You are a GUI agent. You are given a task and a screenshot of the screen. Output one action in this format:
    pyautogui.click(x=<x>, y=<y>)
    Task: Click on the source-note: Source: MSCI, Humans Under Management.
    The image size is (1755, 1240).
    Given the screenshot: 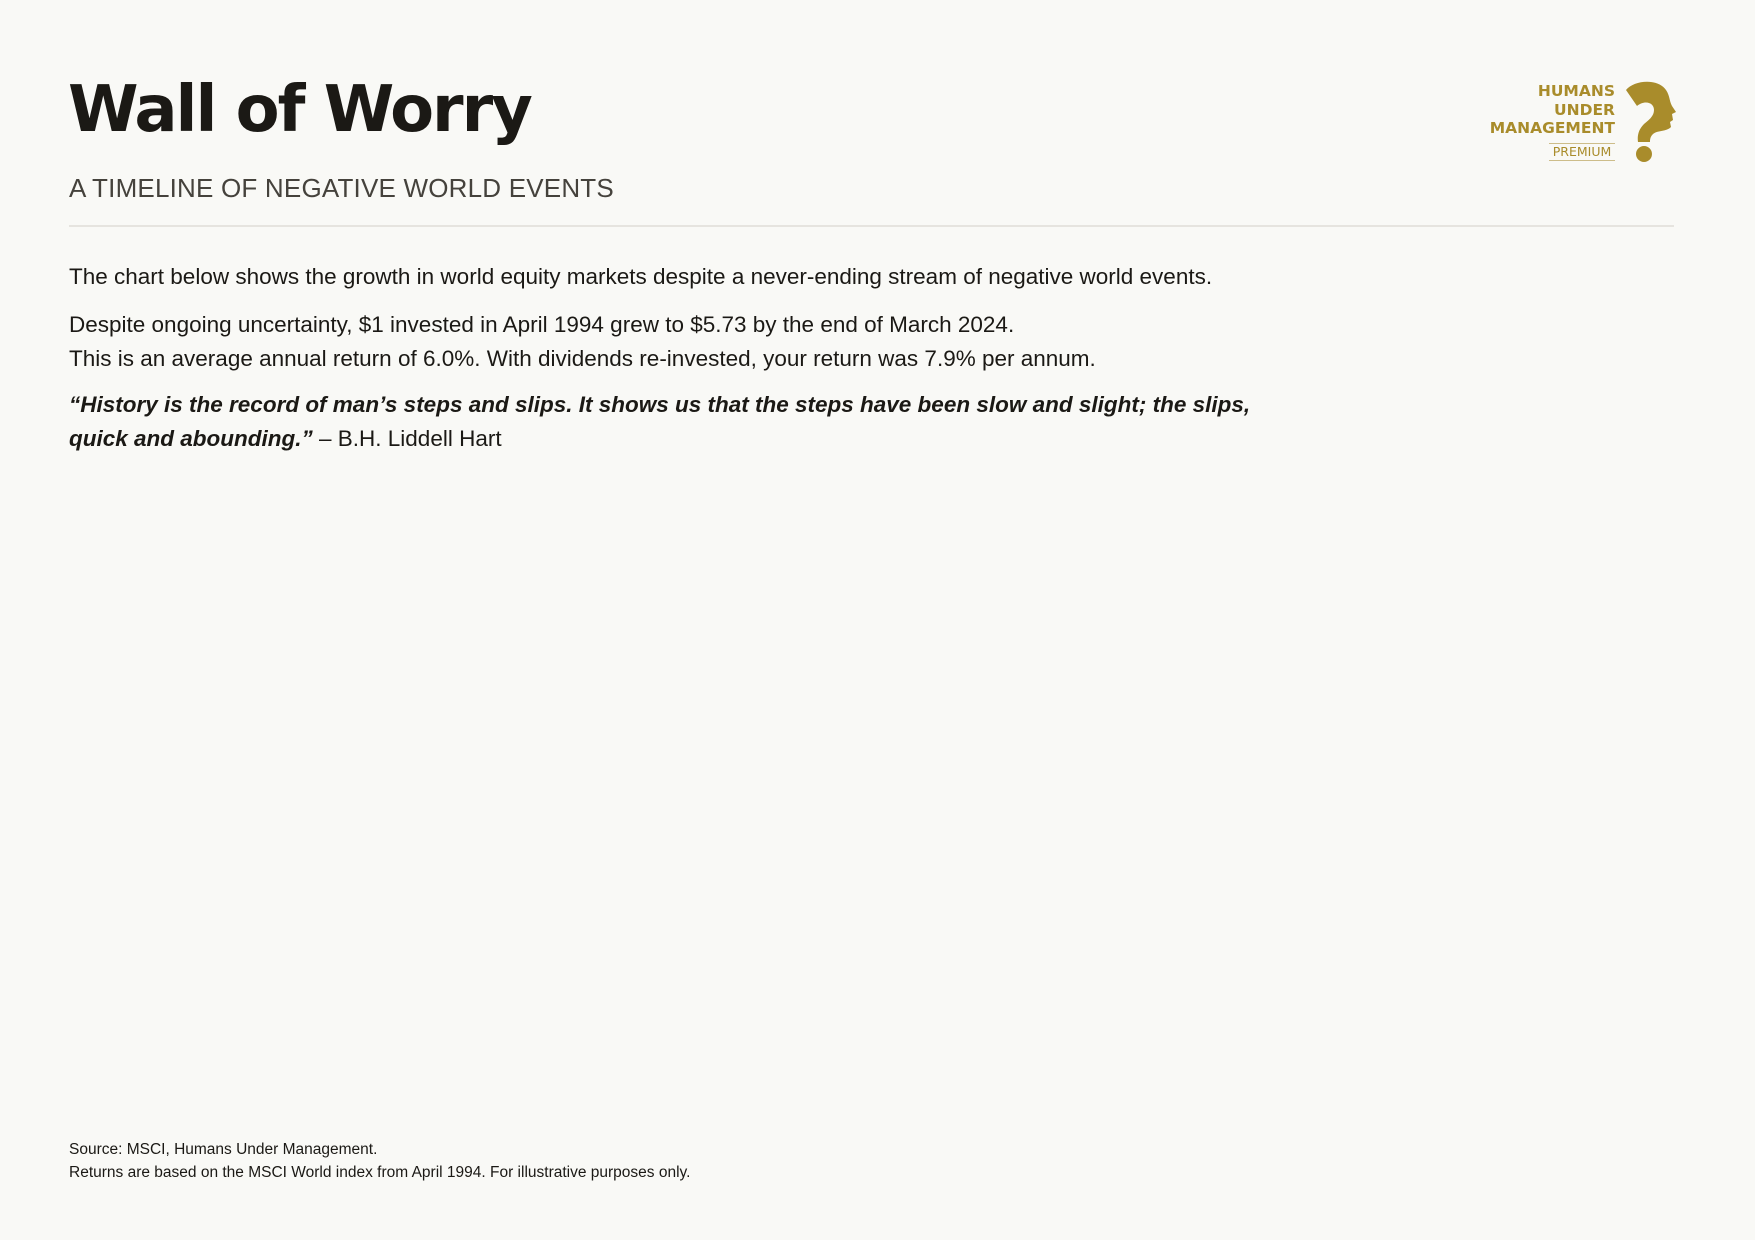 What is the action you would take?
    pyautogui.click(x=223, y=1149)
    